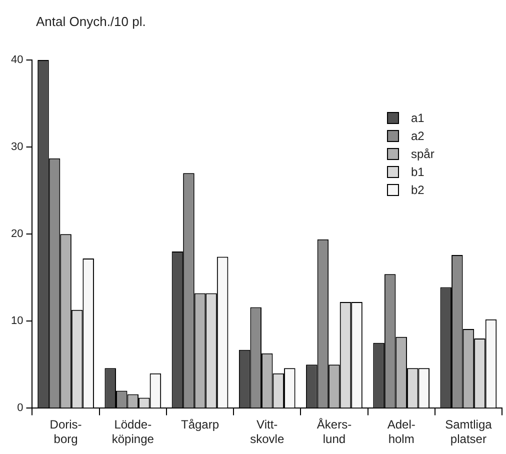 The image size is (506, 454). I want to click on legend-label: b1, so click(418, 171).